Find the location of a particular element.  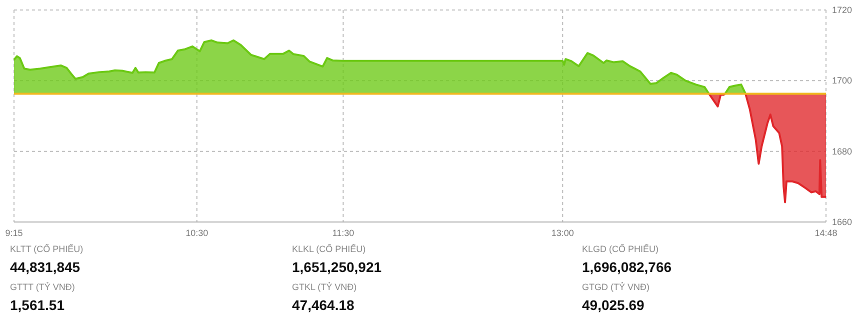

text: KLKL (CỔ PHIẾU) is located at coordinates (329, 248).